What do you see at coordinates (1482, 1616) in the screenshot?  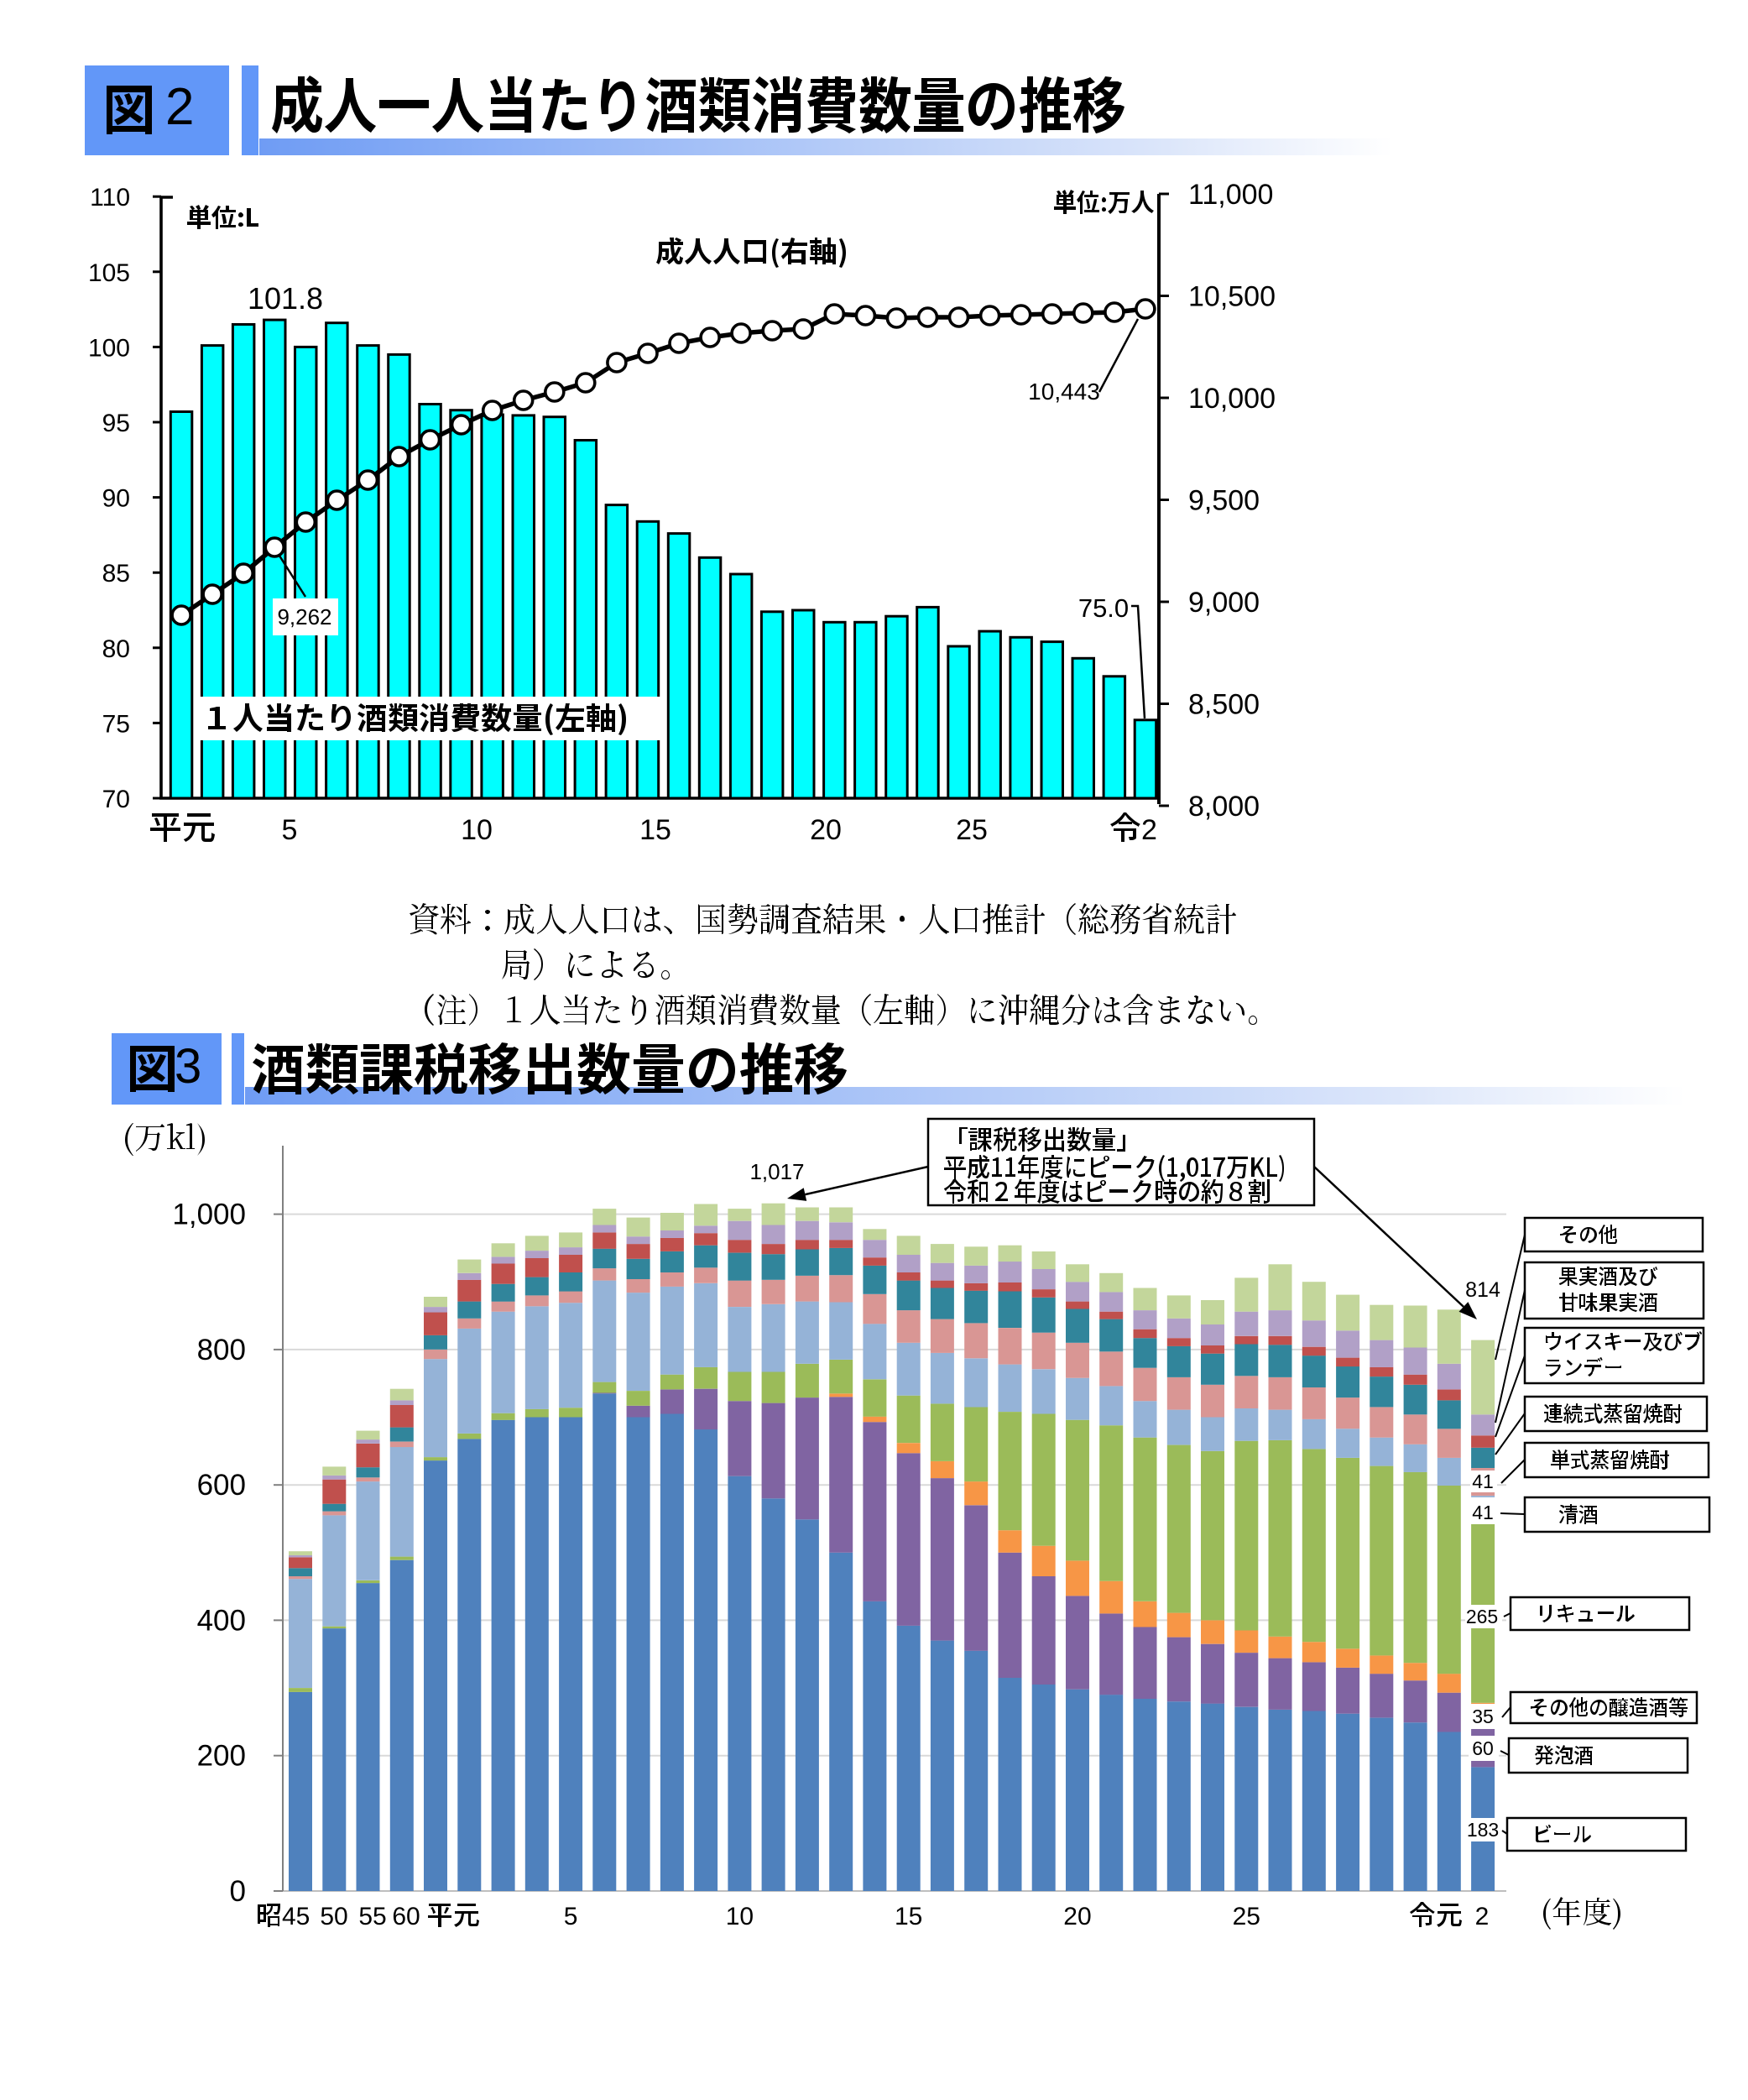 I see `svg-text: 265` at bounding box center [1482, 1616].